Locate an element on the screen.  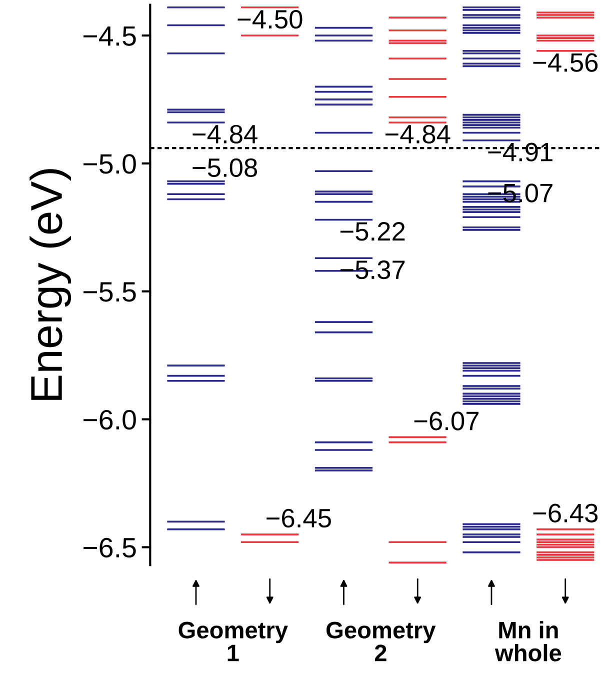
text: Geometry 2 is located at coordinates (381, 642).